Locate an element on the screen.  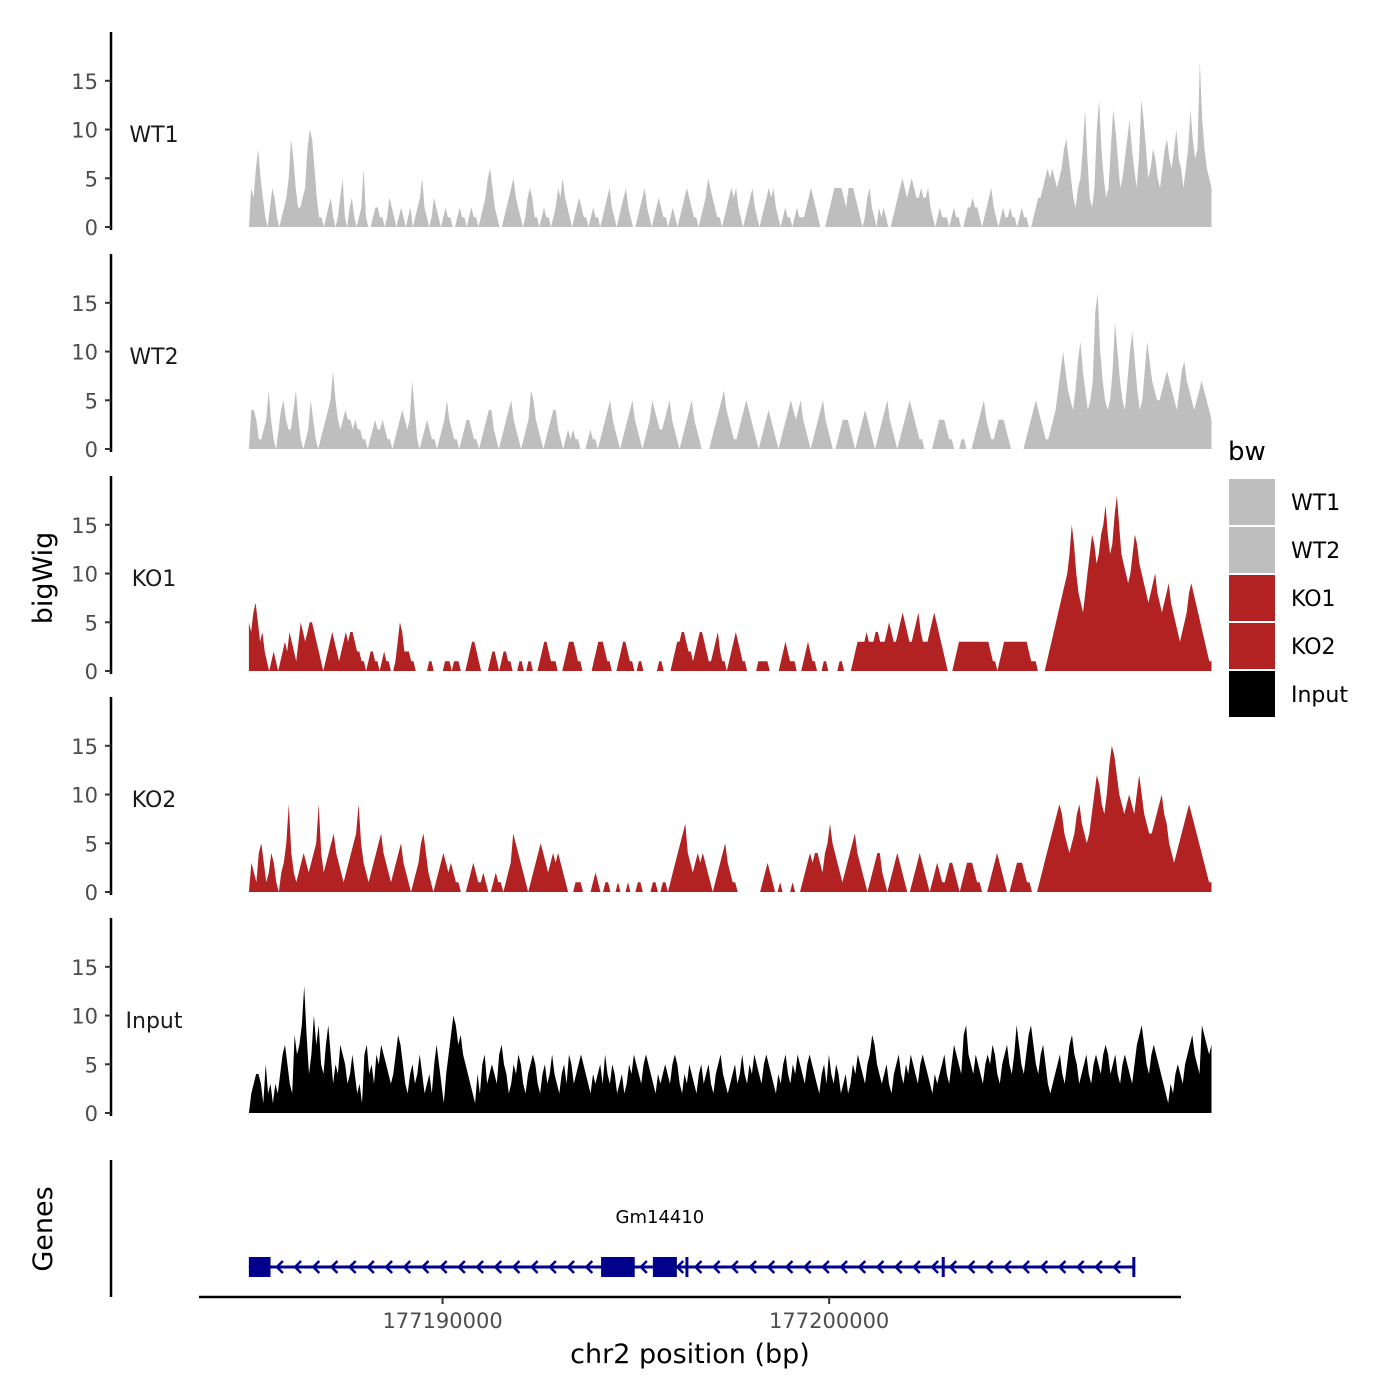
track-label: KO2 is located at coordinates (154, 800).